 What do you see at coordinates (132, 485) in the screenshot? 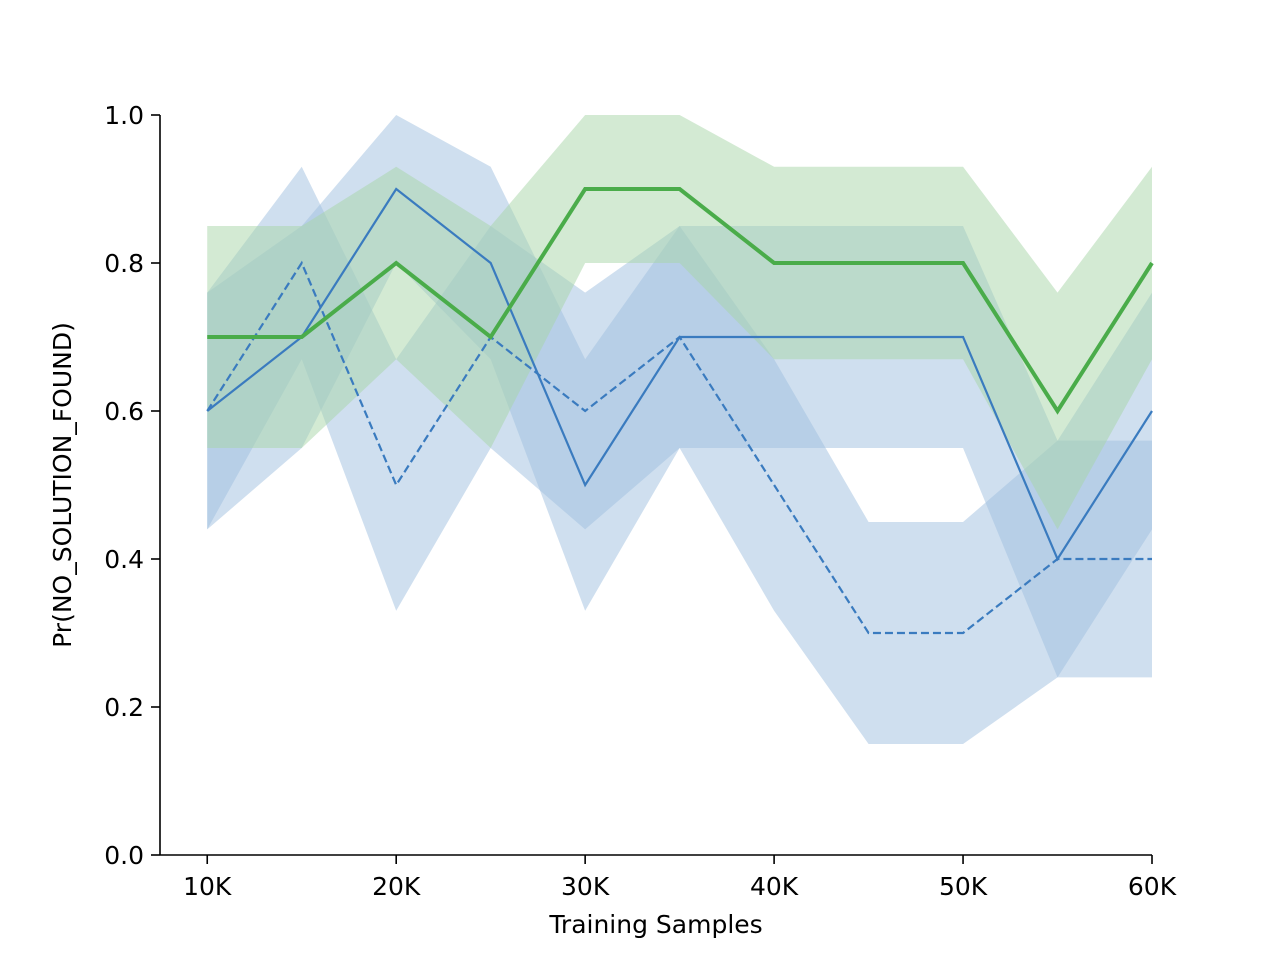
I see `y-axis-ticks: 0.0 0.2 0.4 0.6 0.8 1.0` at bounding box center [132, 485].